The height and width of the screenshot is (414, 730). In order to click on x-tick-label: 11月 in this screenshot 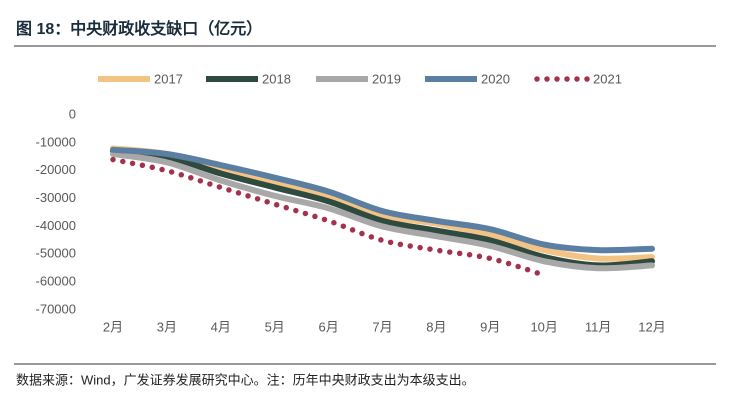, I will do `click(598, 326)`.